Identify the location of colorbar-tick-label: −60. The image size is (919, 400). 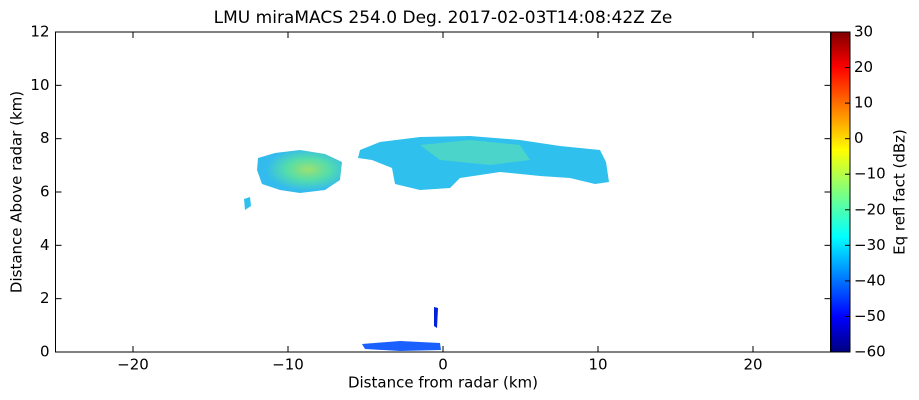
(870, 352).